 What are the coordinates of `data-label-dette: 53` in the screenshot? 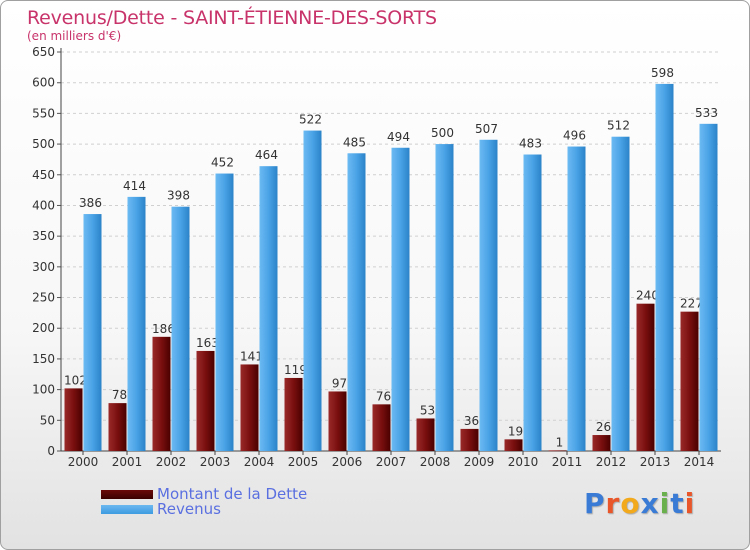 It's located at (427, 410).